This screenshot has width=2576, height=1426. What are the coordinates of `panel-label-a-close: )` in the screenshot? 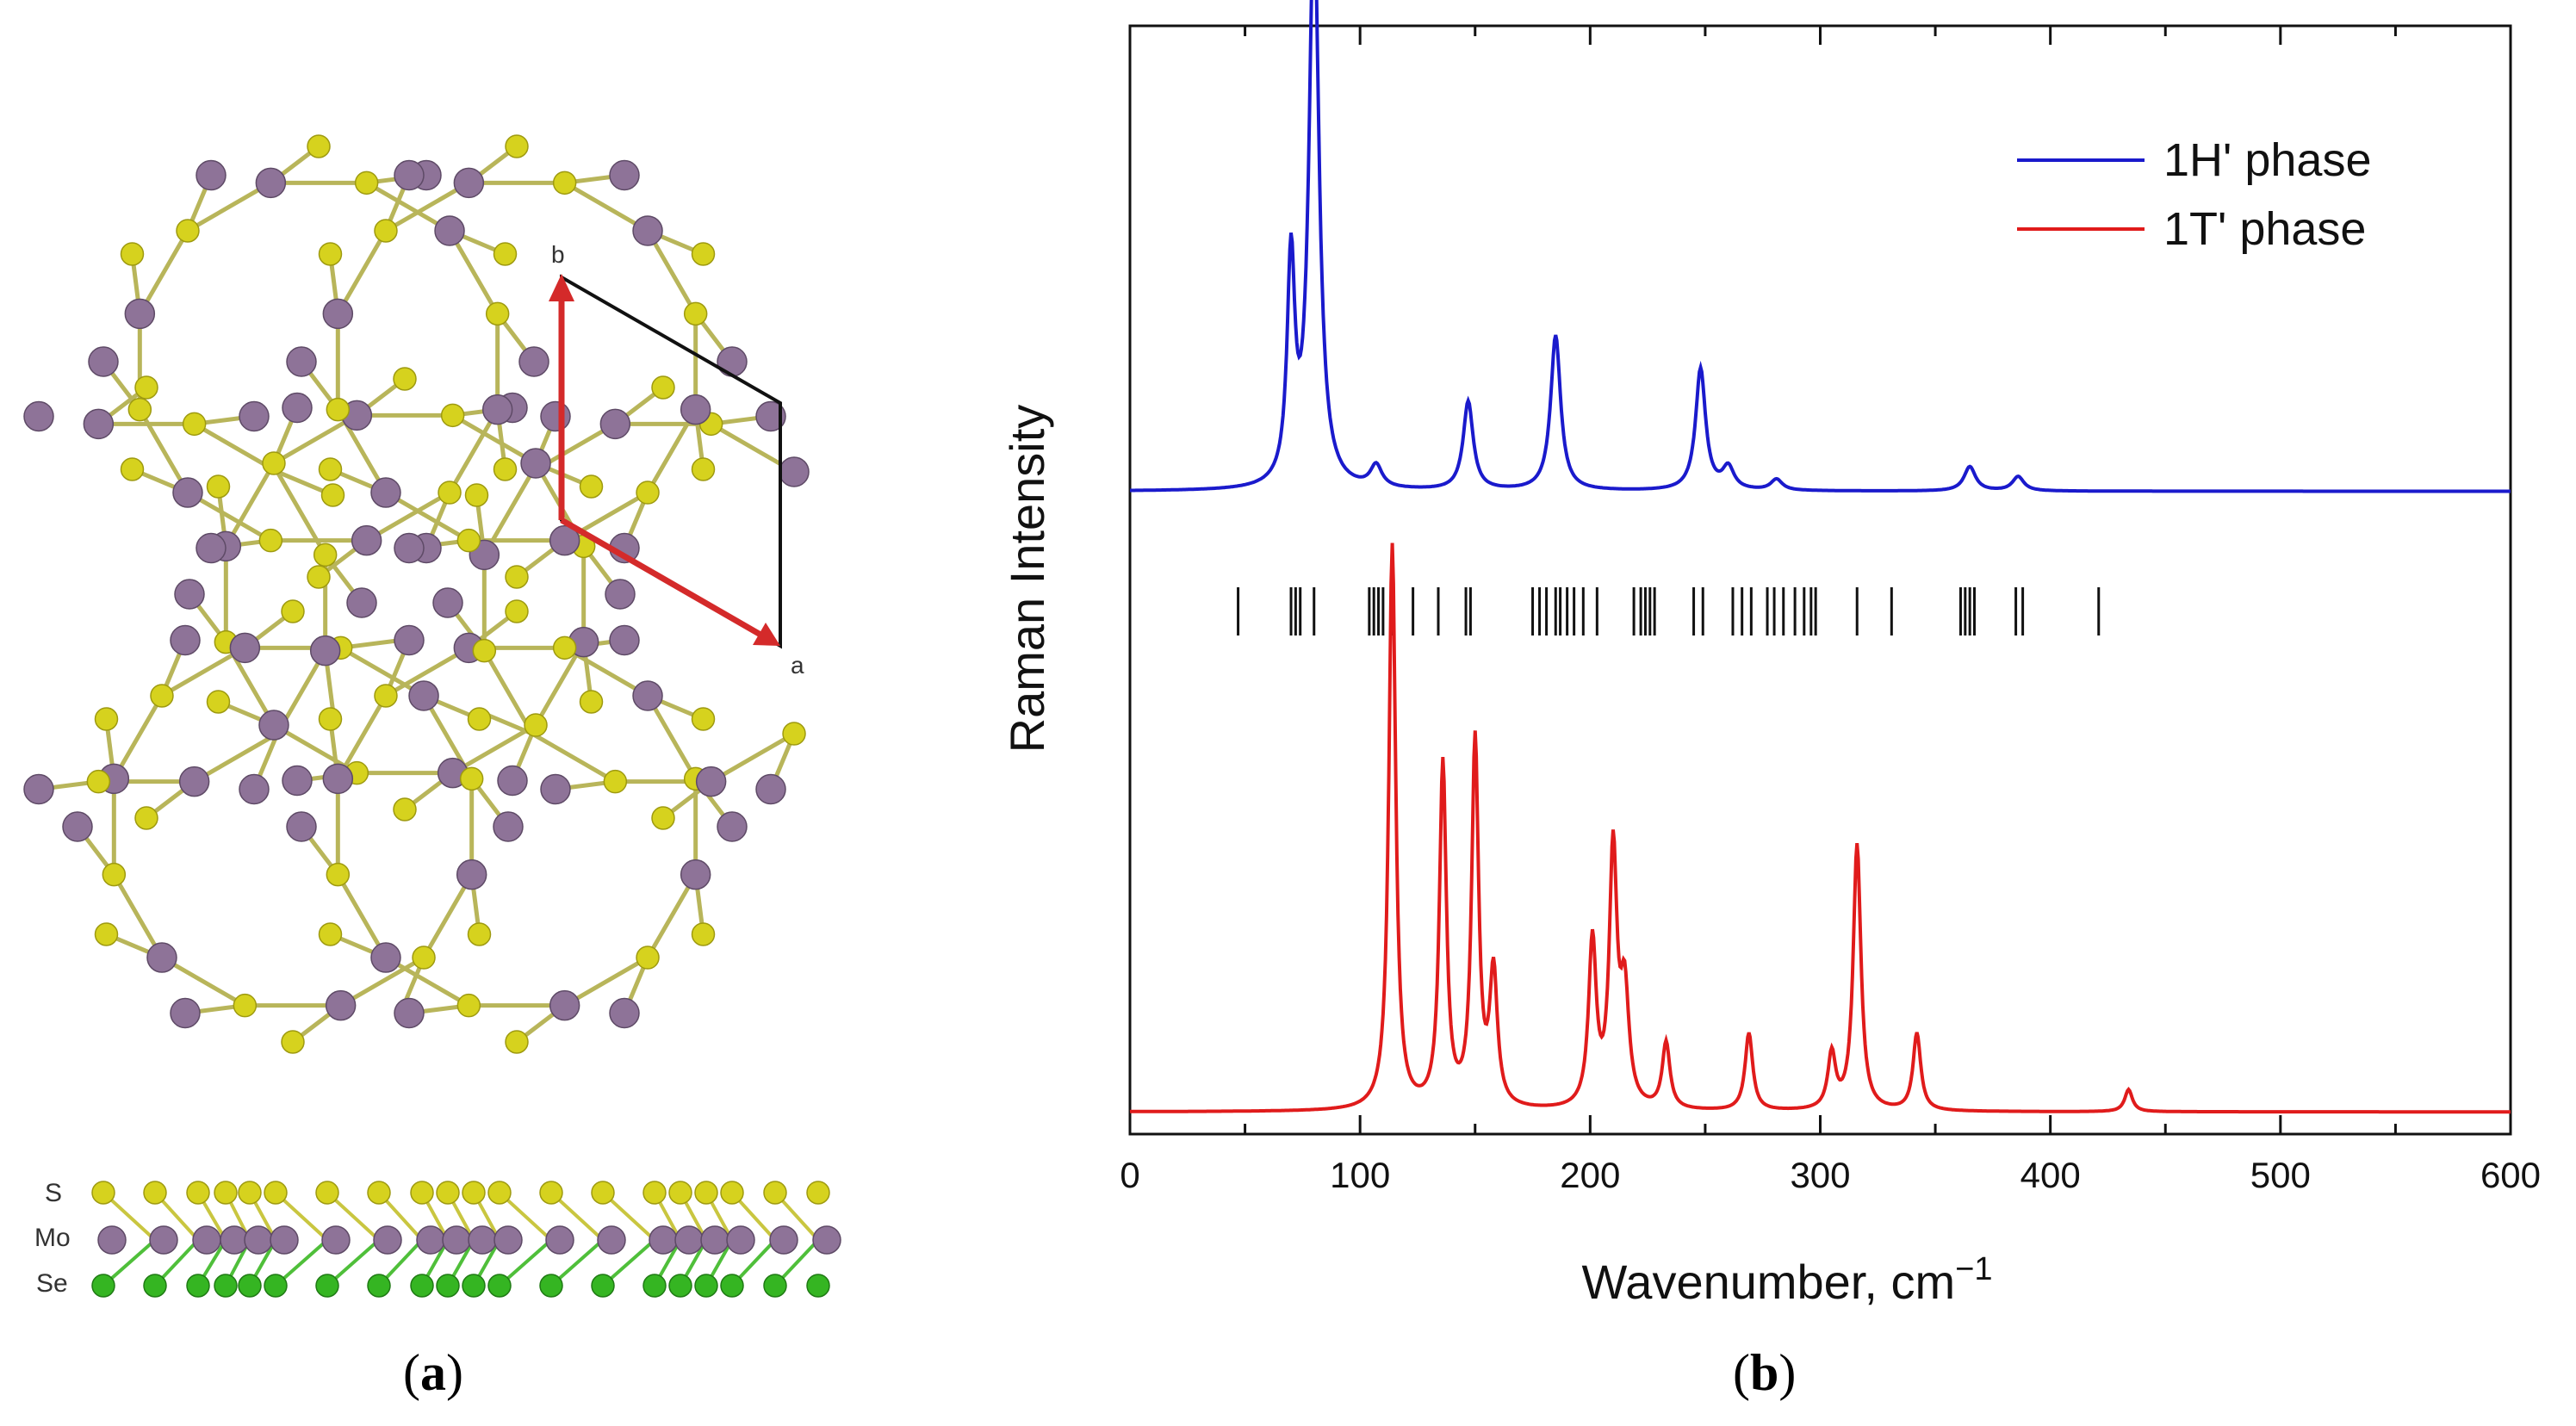 It's located at (454, 1373).